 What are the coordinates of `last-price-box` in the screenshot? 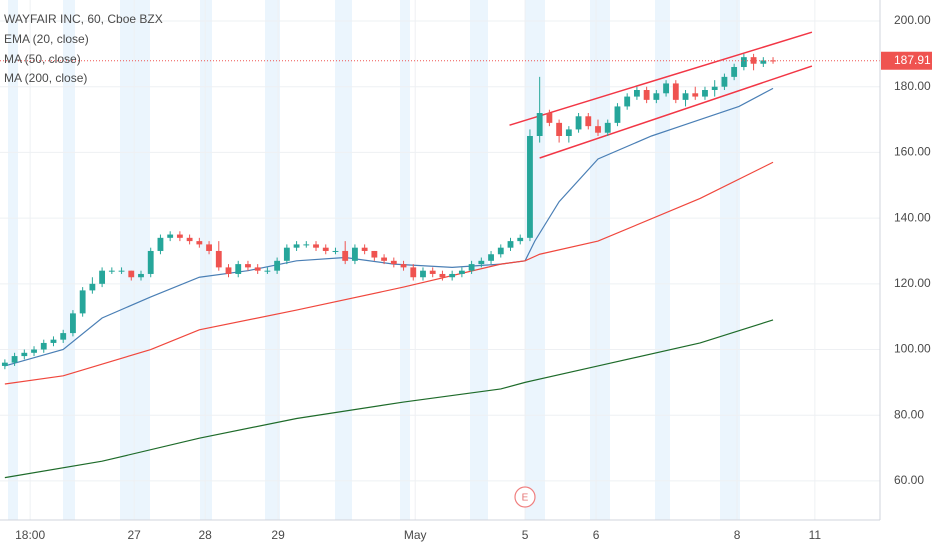 It's located at (906, 60).